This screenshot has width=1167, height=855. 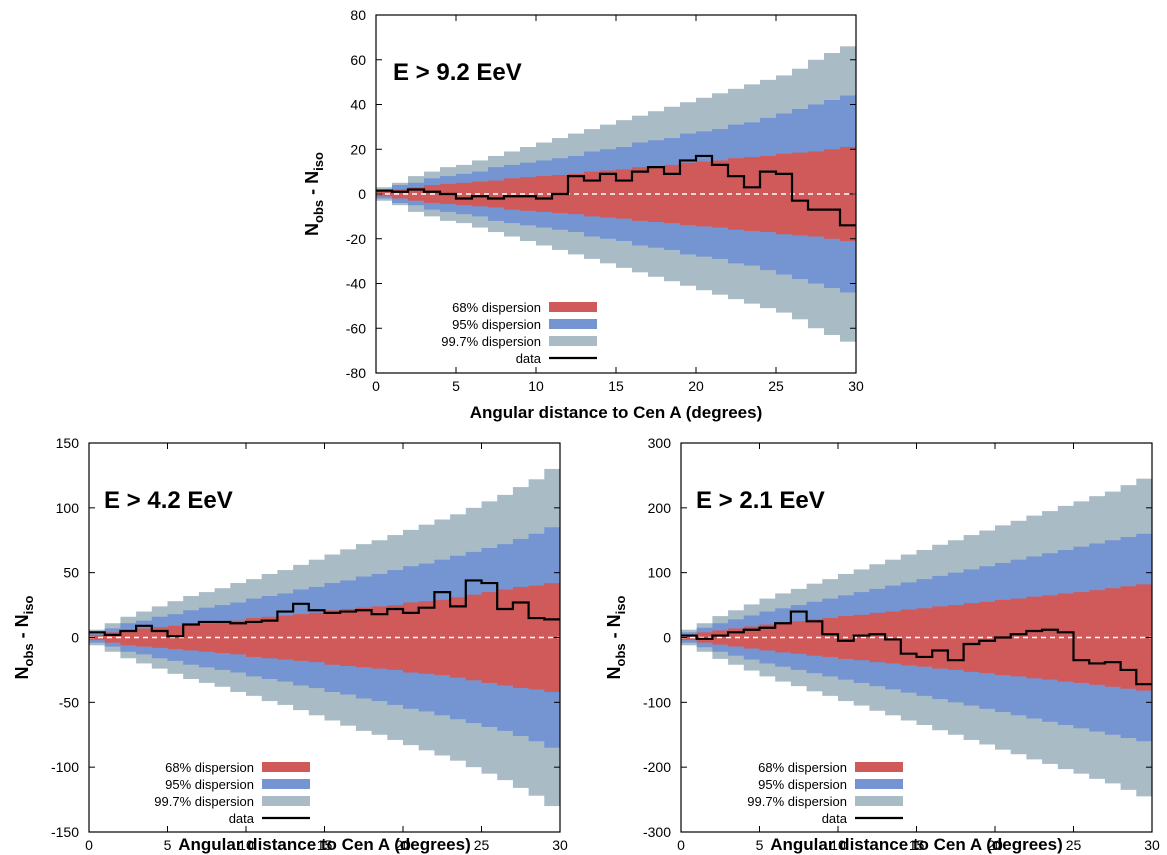 I want to click on y-tick-label: -80, so click(x=356, y=373).